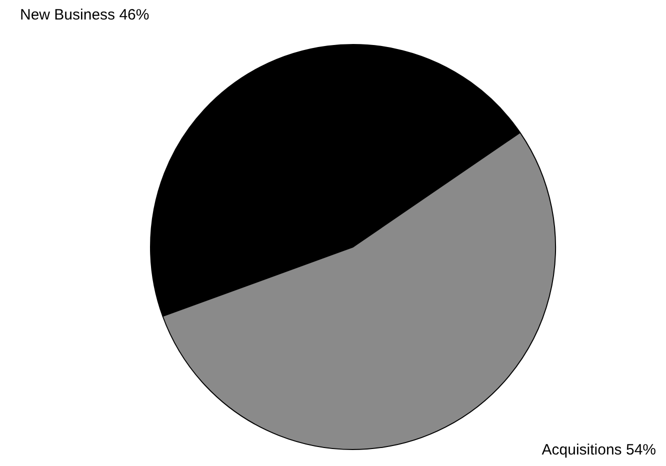 The height and width of the screenshot is (466, 666). I want to click on slice-label: New Business 46%, so click(85, 15).